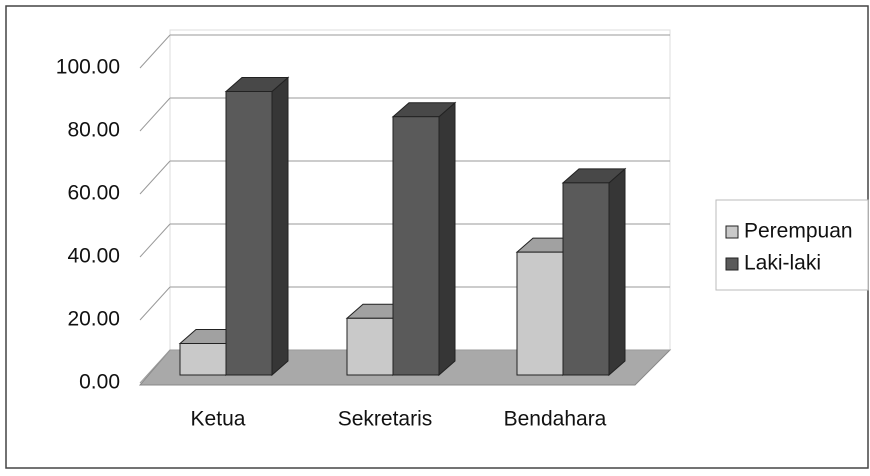 This screenshot has width=870, height=476. Describe the element at coordinates (88, 67) in the screenshot. I see `y-tick-label: 100.00` at that location.